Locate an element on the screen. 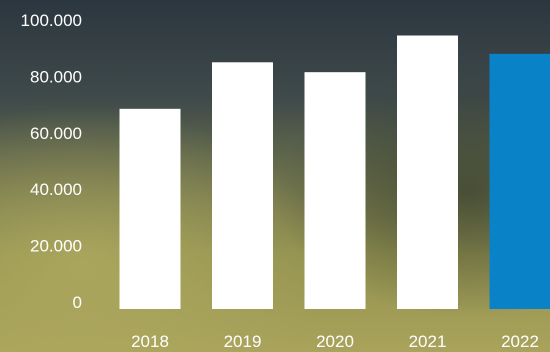 This screenshot has width=550, height=352. y-axis-tick-labels: 0 20.000 40.000 60.000 80.000 100.000 is located at coordinates (51, 161).